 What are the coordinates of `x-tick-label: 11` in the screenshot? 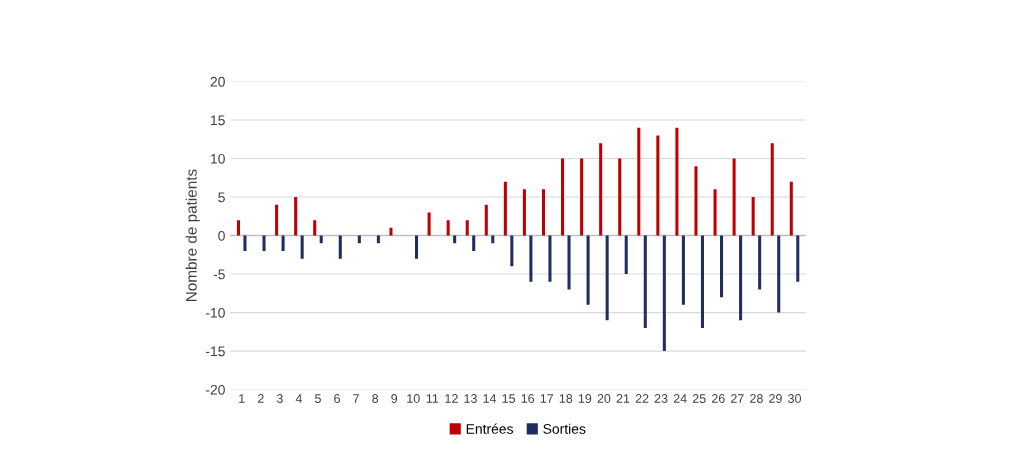 It's located at (432, 398).